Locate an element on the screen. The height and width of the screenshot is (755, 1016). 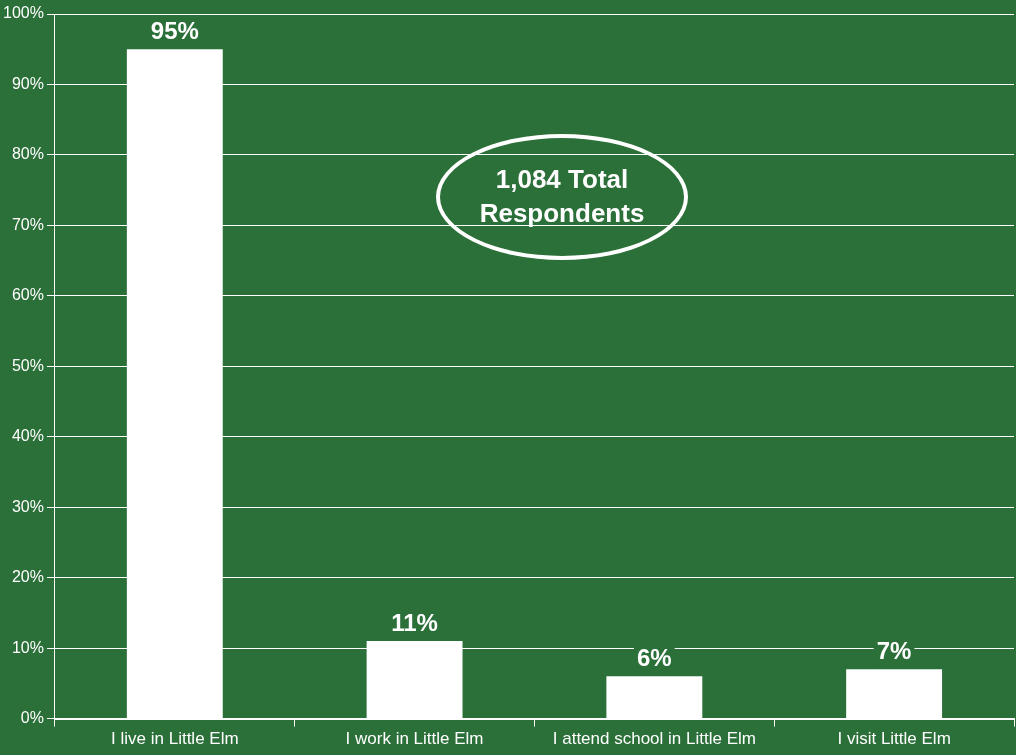
ellipse-outline: 1,084 Total Respondents is located at coordinates (562, 197).